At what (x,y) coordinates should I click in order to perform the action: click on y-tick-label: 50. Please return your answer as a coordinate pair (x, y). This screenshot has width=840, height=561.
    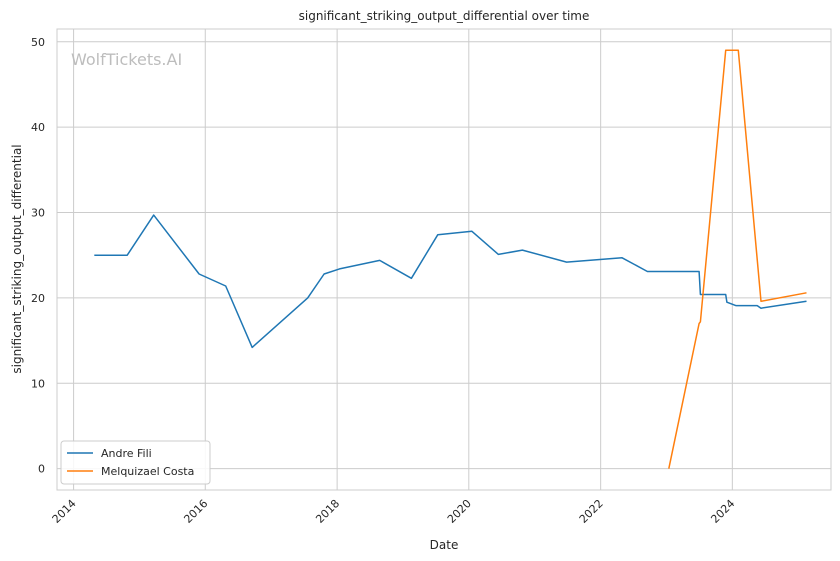
    Looking at the image, I should click on (38, 42).